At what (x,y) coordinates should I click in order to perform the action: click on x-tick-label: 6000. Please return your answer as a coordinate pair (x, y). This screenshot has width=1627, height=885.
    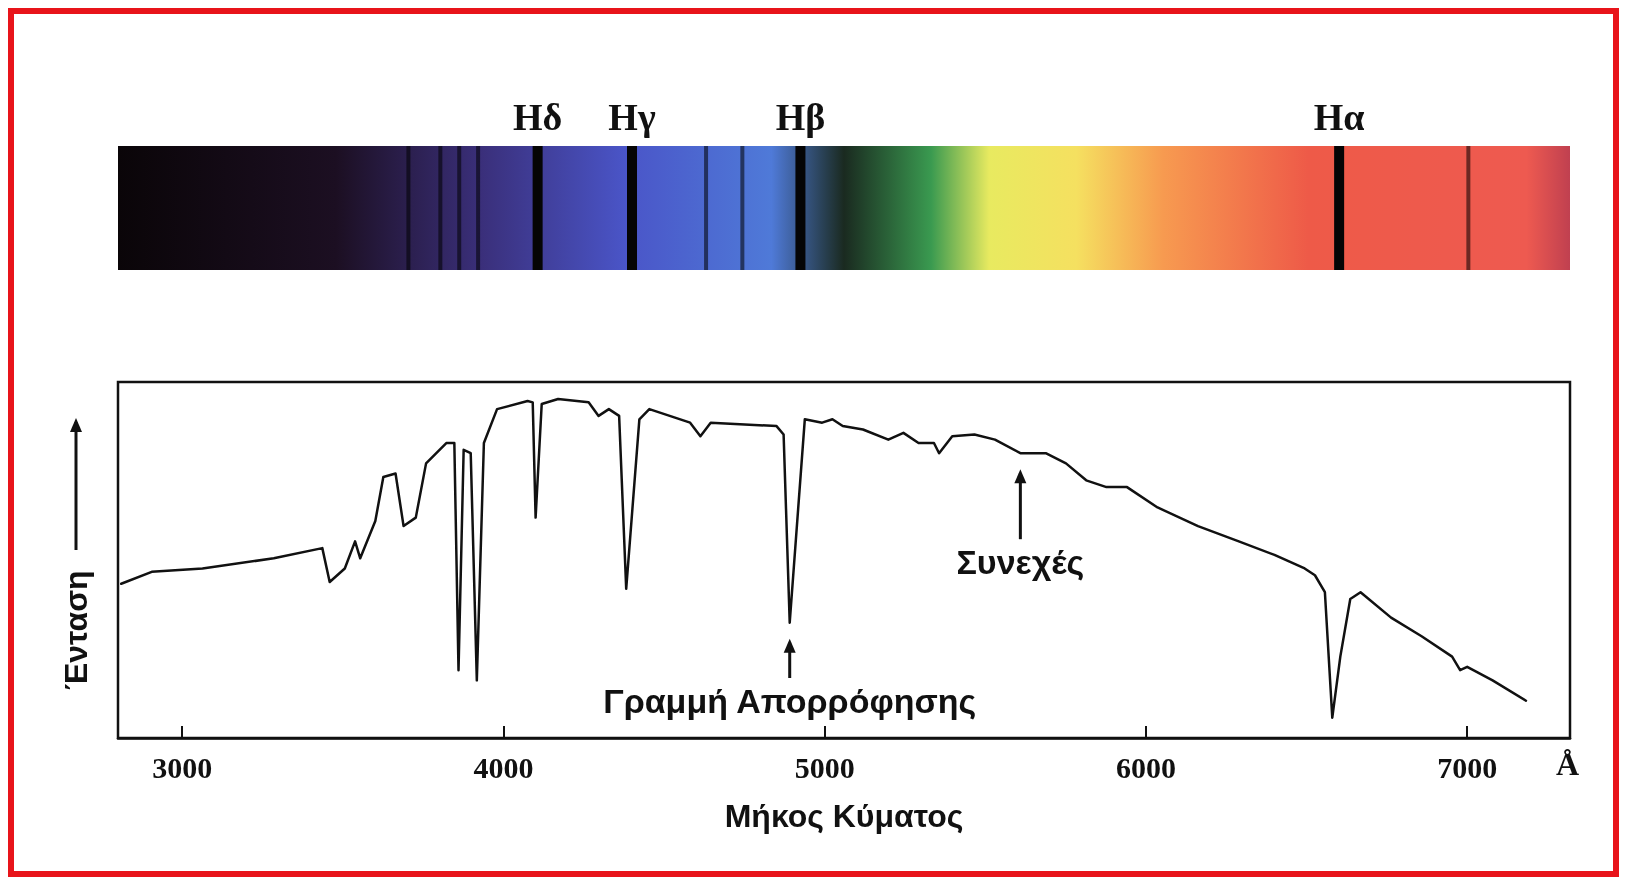
    Looking at the image, I should click on (1145, 767).